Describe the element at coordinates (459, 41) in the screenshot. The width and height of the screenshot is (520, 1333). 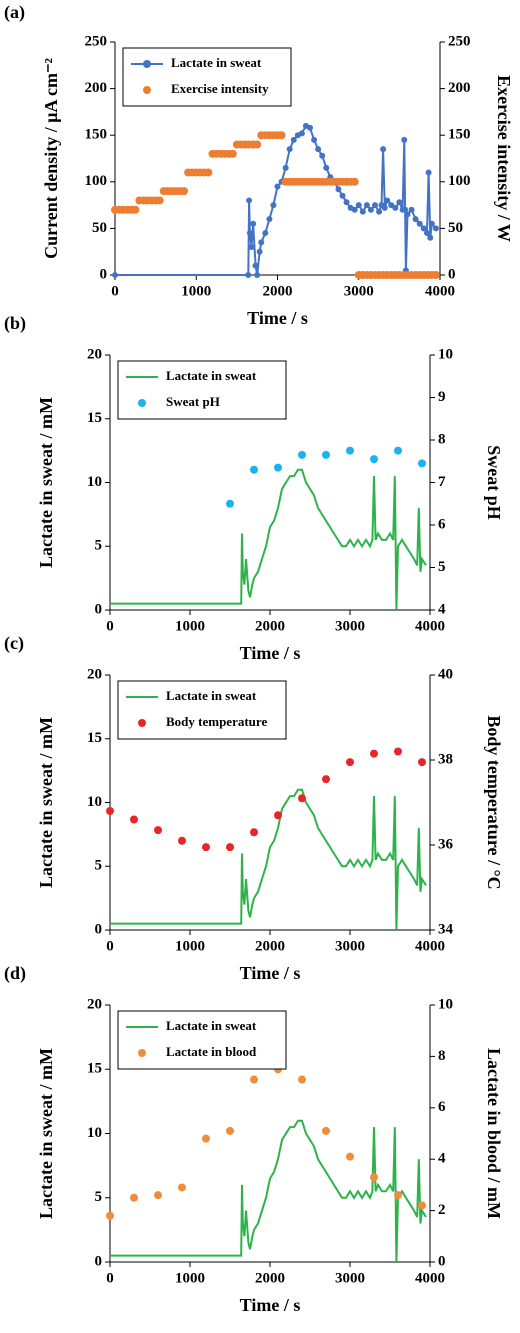
I see `y2-tick-label: 250` at that location.